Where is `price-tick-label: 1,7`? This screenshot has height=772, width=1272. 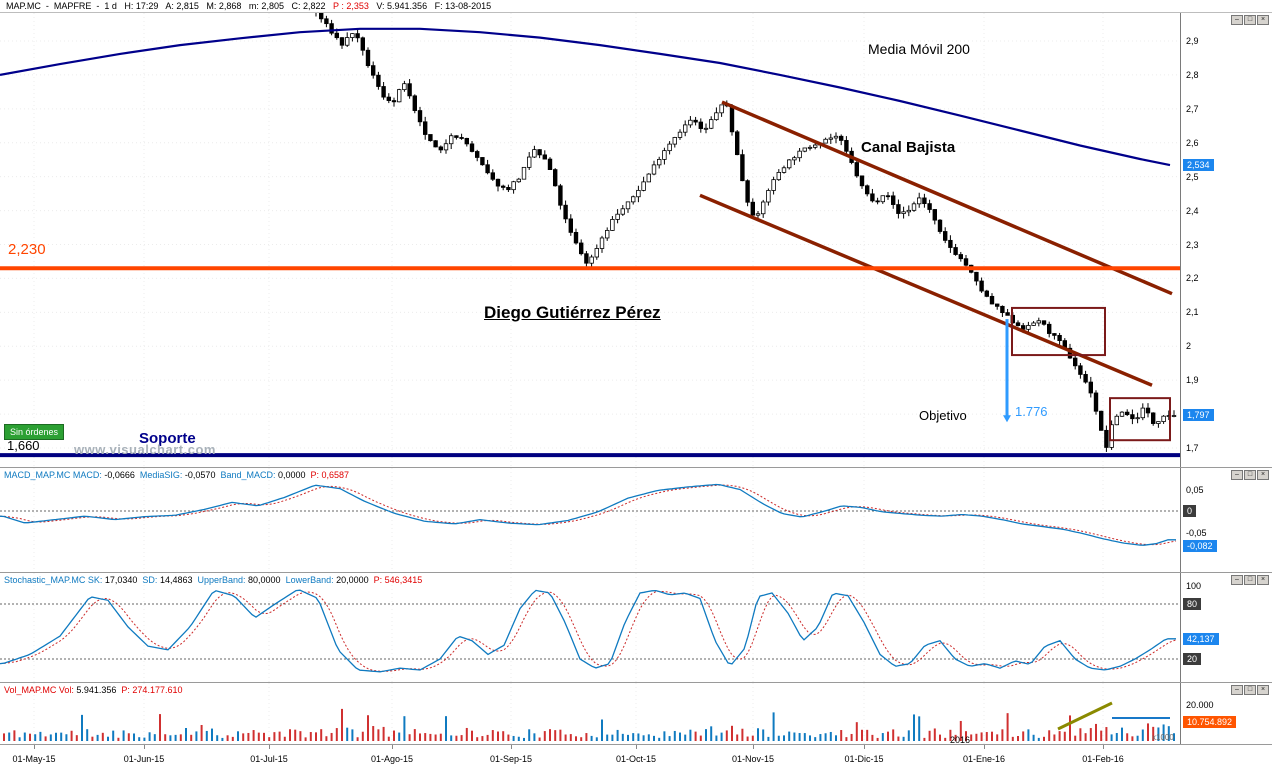
price-tick-label: 1,7 is located at coordinates (1192, 448).